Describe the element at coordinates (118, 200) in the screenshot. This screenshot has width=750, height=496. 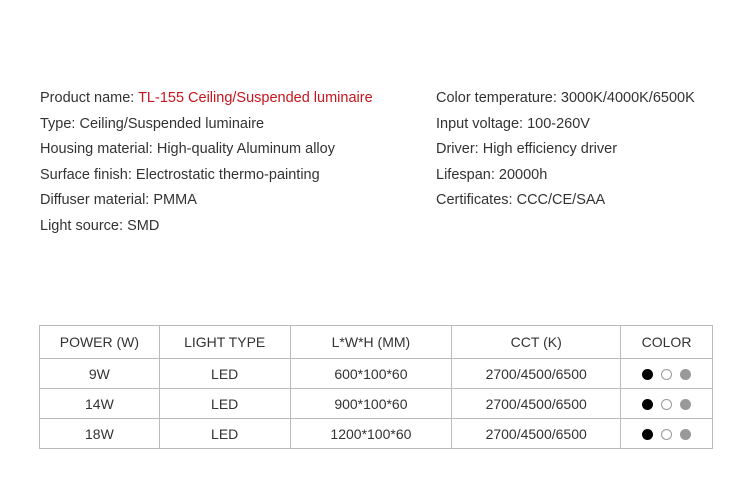
I see `spec-diffuser: Diffuser material: PMMA` at that location.